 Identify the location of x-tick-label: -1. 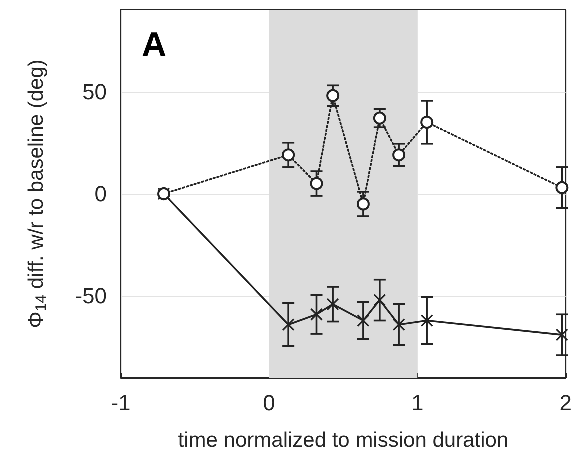
(121, 403).